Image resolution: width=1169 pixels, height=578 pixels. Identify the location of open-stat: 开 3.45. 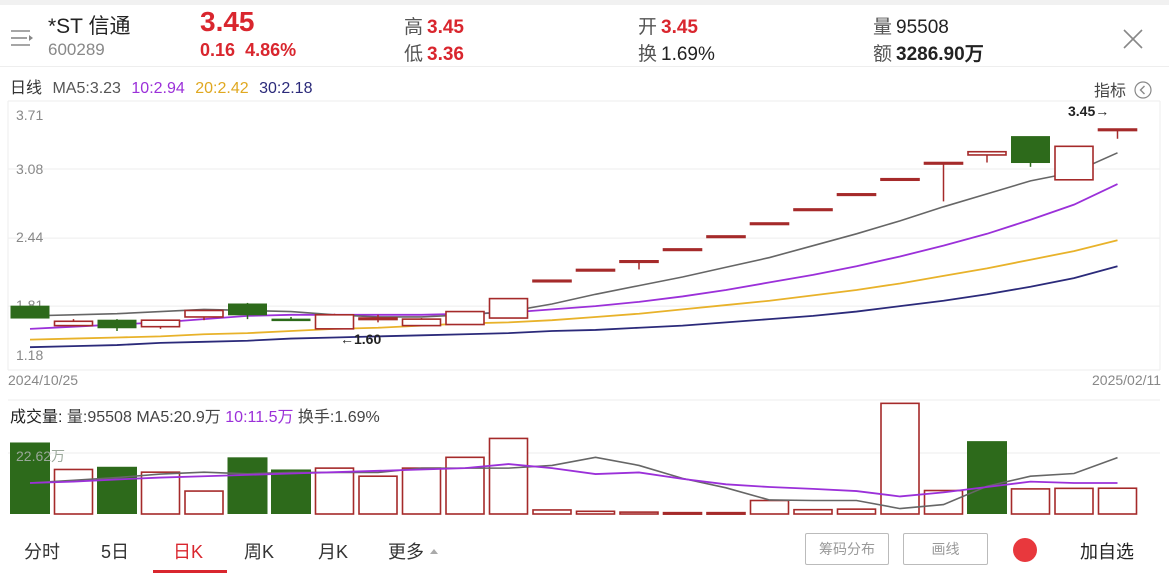
(668, 27).